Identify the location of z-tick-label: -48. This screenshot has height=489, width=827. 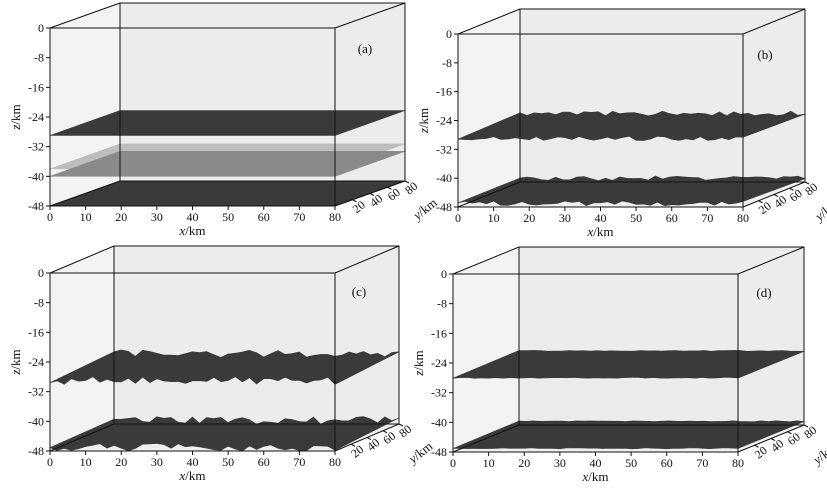
(444, 207).